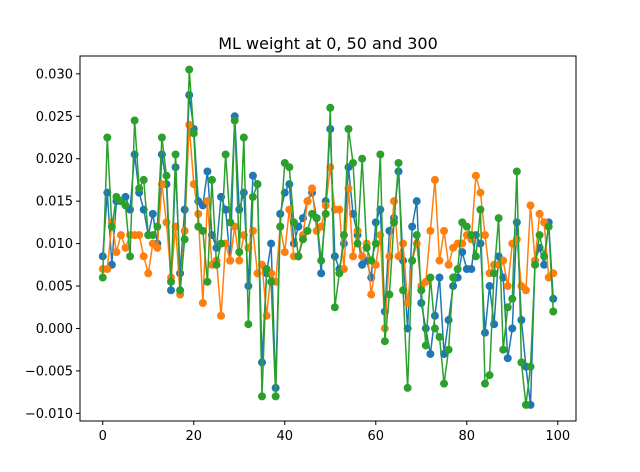 The width and height of the screenshot is (640, 472). Describe the element at coordinates (334, 432) in the screenshot. I see `x-axis-ticks: 0 20 40 60 80 100` at that location.